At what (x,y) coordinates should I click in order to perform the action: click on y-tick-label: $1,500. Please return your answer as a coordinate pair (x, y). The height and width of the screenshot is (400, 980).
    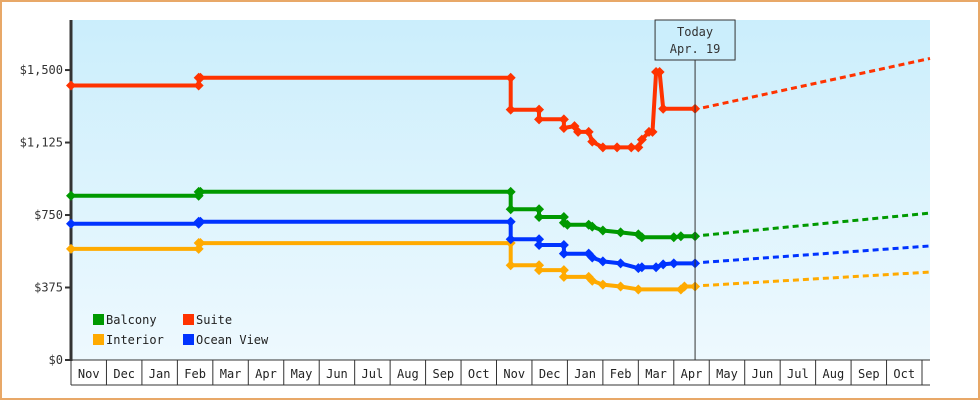
    Looking at the image, I should click on (41, 70).